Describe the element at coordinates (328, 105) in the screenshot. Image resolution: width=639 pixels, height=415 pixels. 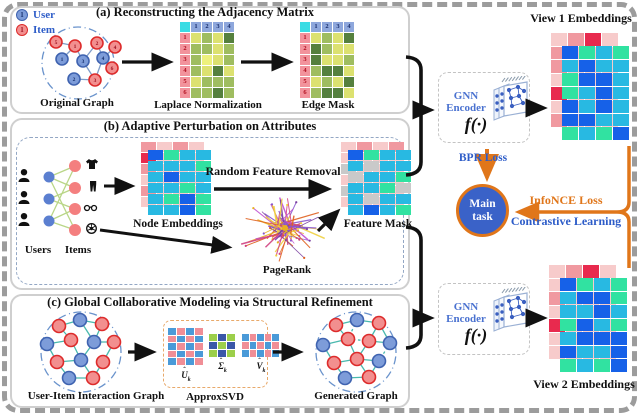
I see `edge-mask-label: Edge Mask` at that location.